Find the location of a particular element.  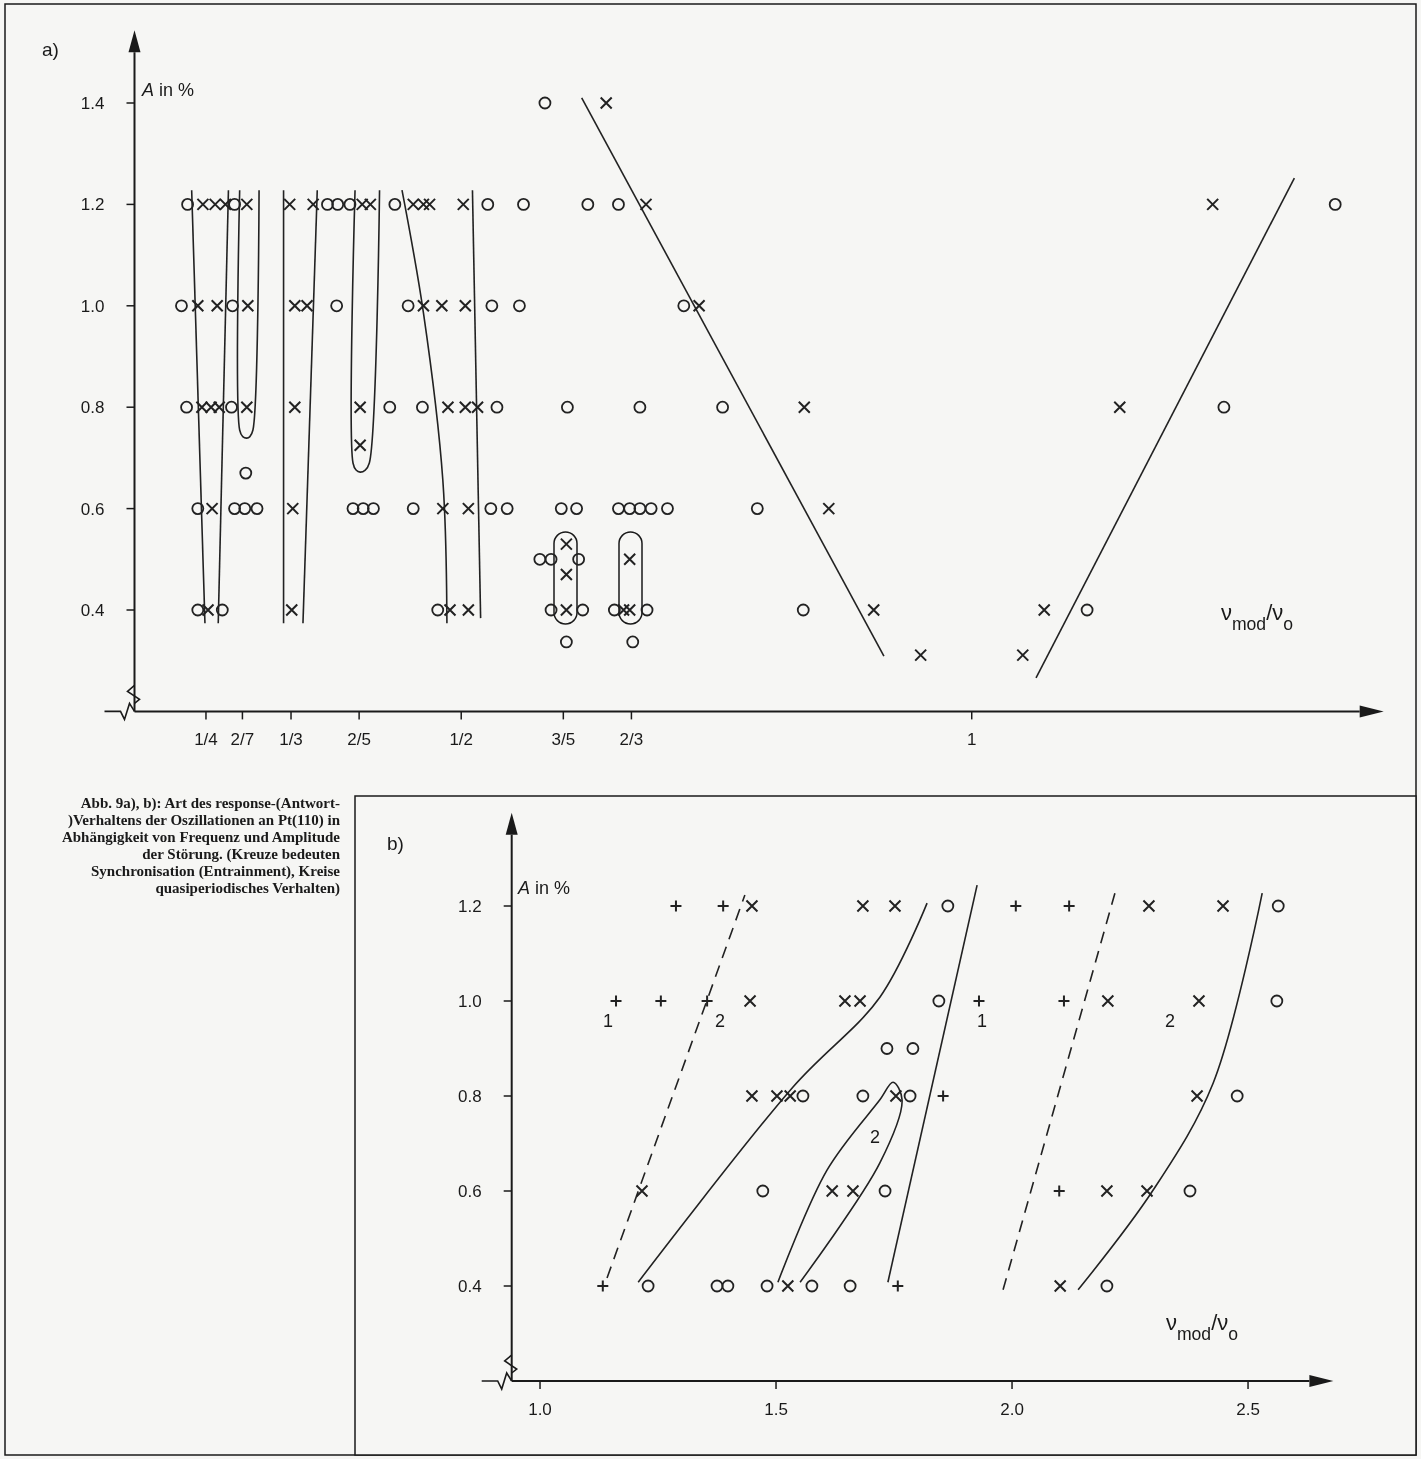

x-tick-label: 1/4 is located at coordinates (206, 740).